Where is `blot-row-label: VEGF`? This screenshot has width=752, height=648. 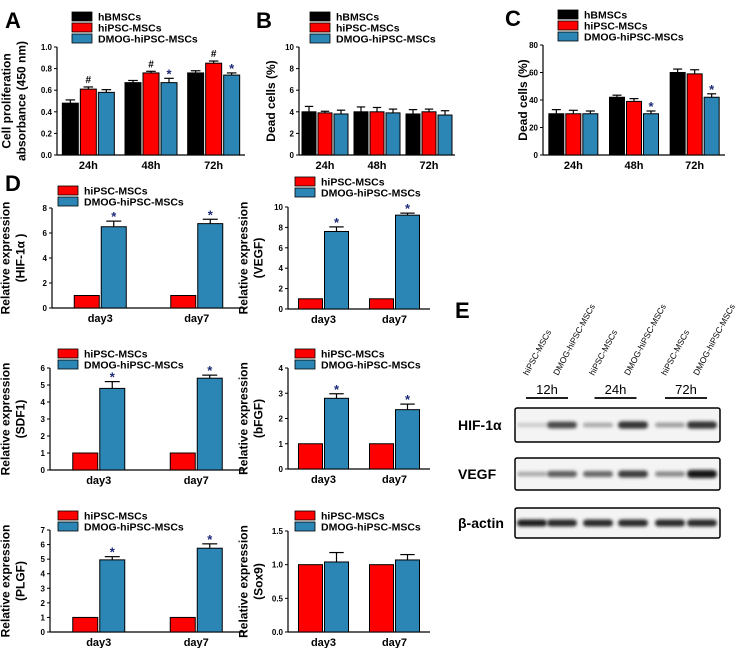 blot-row-label: VEGF is located at coordinates (477, 474).